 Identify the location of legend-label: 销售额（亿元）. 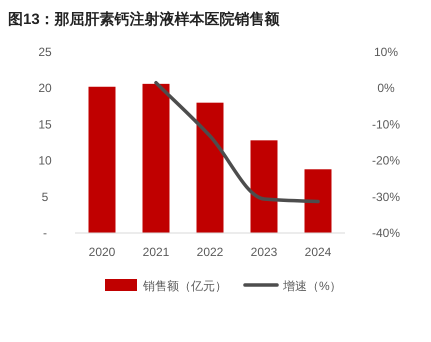
(184, 286).